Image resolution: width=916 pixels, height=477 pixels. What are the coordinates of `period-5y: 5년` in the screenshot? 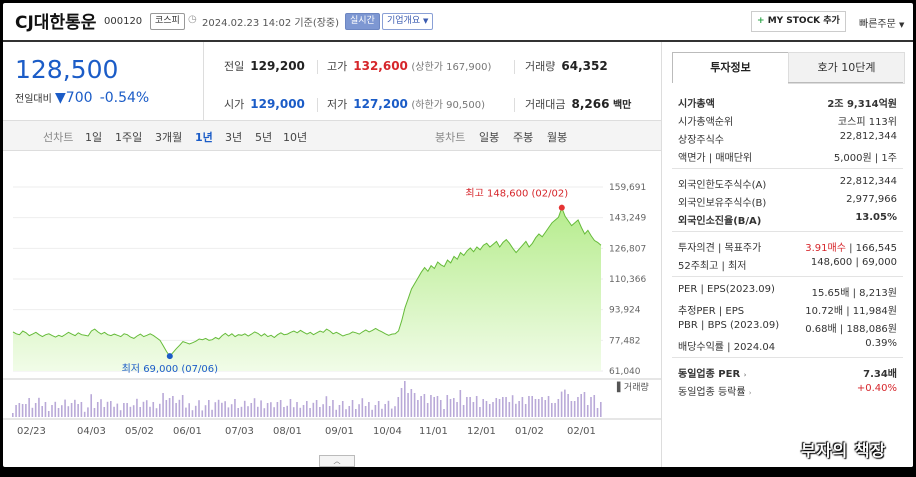 It's located at (264, 137).